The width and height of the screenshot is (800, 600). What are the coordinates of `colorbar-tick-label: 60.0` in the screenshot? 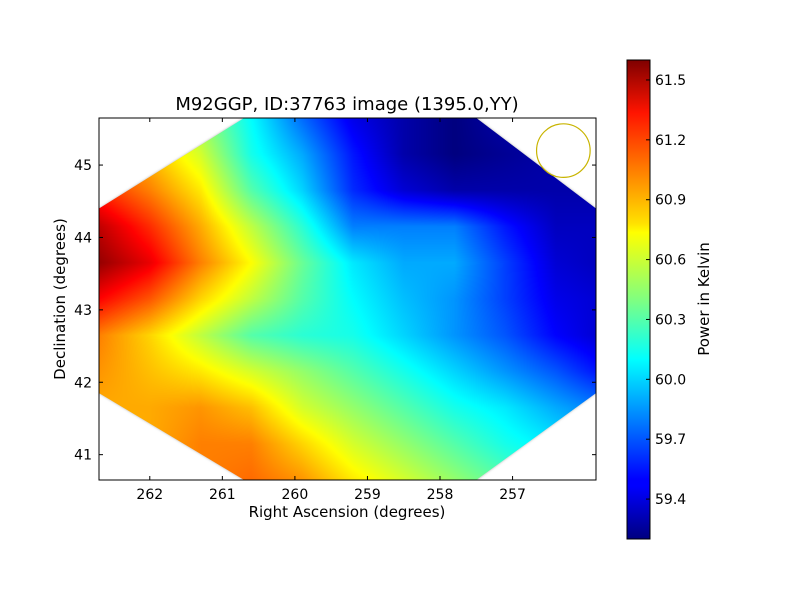 It's located at (670, 380).